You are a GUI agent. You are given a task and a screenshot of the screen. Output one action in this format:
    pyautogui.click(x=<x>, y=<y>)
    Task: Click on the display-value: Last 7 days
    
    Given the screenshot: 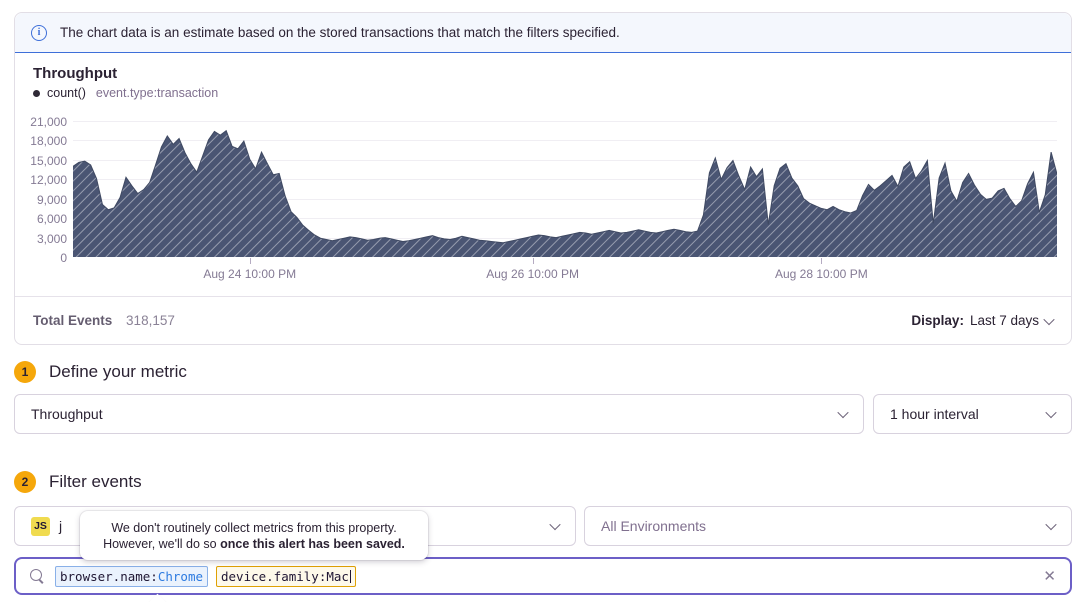 What is the action you would take?
    pyautogui.click(x=1004, y=320)
    